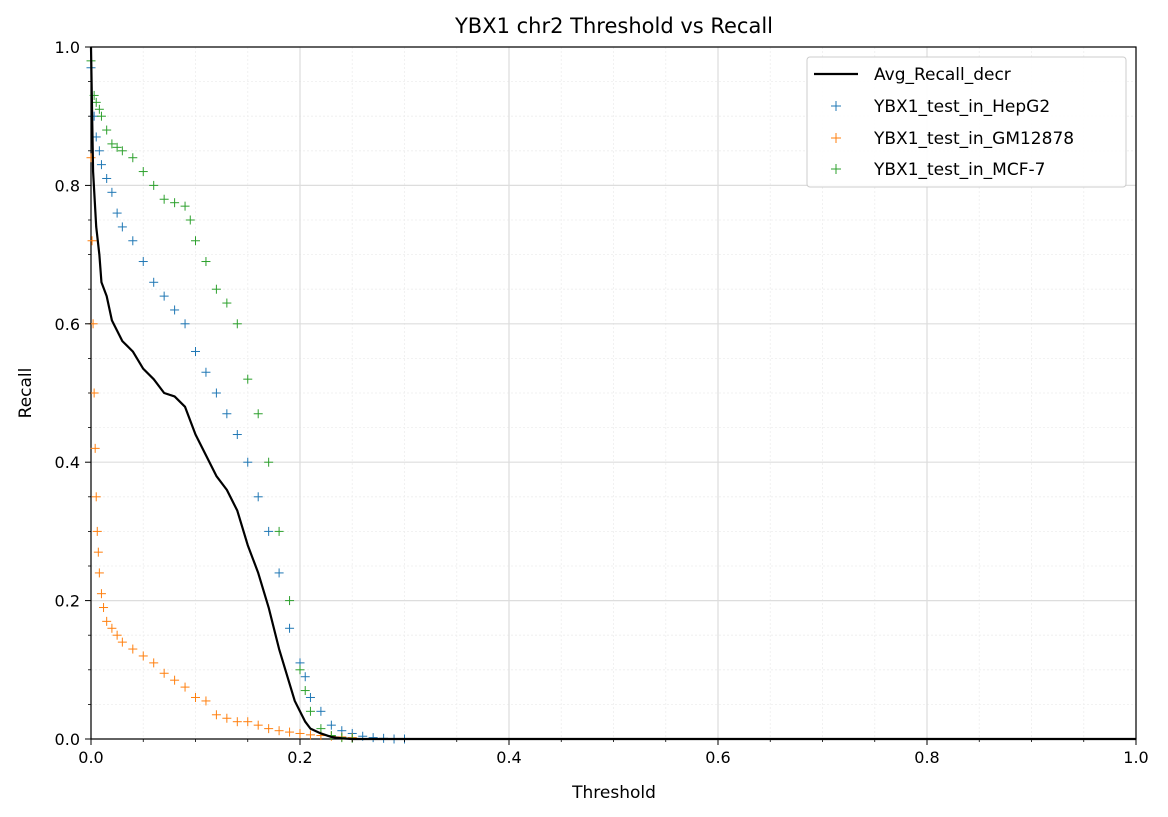  What do you see at coordinates (836, 138) in the screenshot?
I see `legend-swatch-gm12878` at bounding box center [836, 138].